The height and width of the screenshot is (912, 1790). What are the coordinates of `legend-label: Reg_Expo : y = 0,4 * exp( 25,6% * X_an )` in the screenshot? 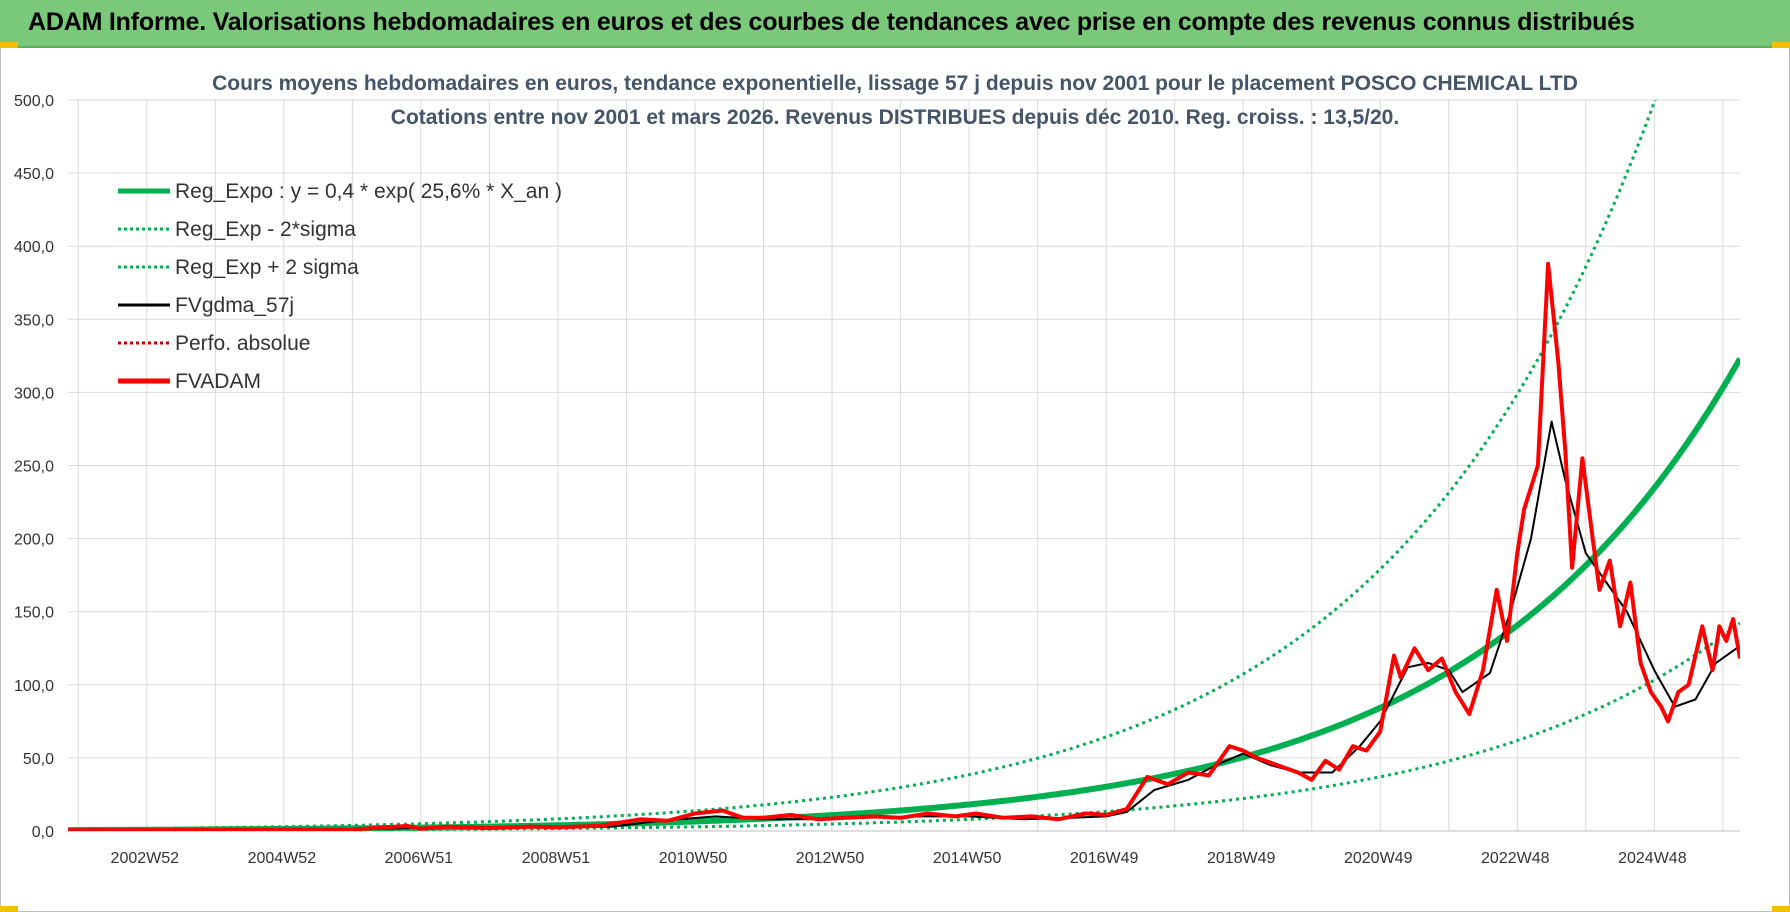 It's located at (368, 191).